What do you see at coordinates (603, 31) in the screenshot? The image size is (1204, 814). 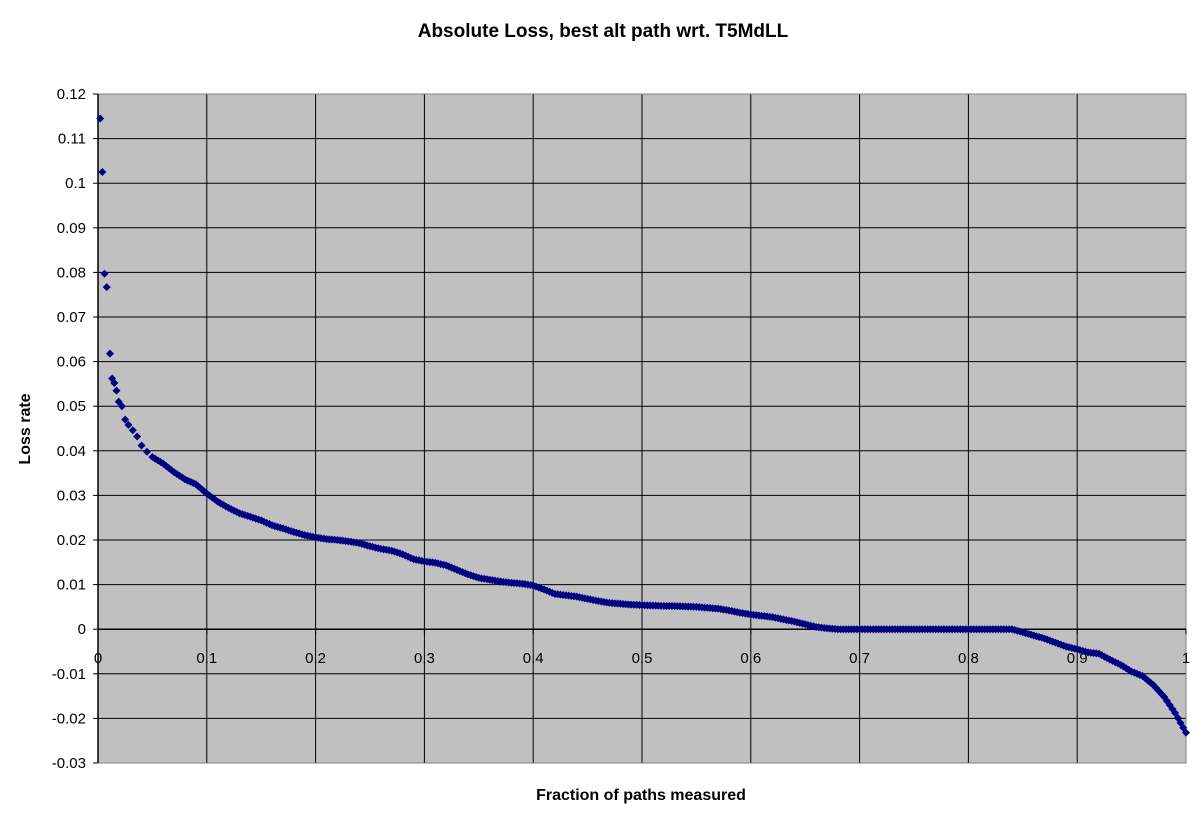 I see `chart-title: Absolute Loss, best alt path wrt. T5MdLL` at bounding box center [603, 31].